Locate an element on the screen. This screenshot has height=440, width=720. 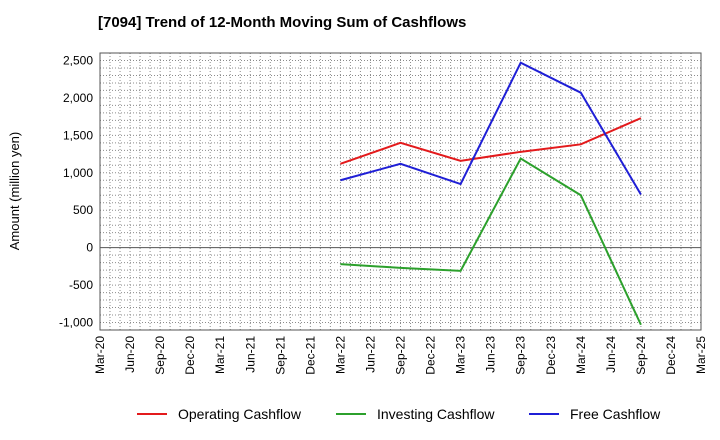
x-tick-label: Dec-20 is located at coordinates (190, 355).